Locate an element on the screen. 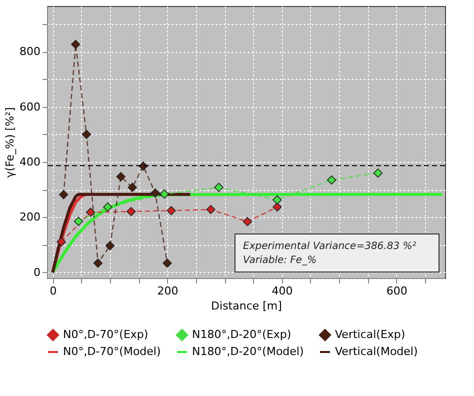 This screenshot has height=396, width=474. y-tick-label: 600 is located at coordinates (30, 107).